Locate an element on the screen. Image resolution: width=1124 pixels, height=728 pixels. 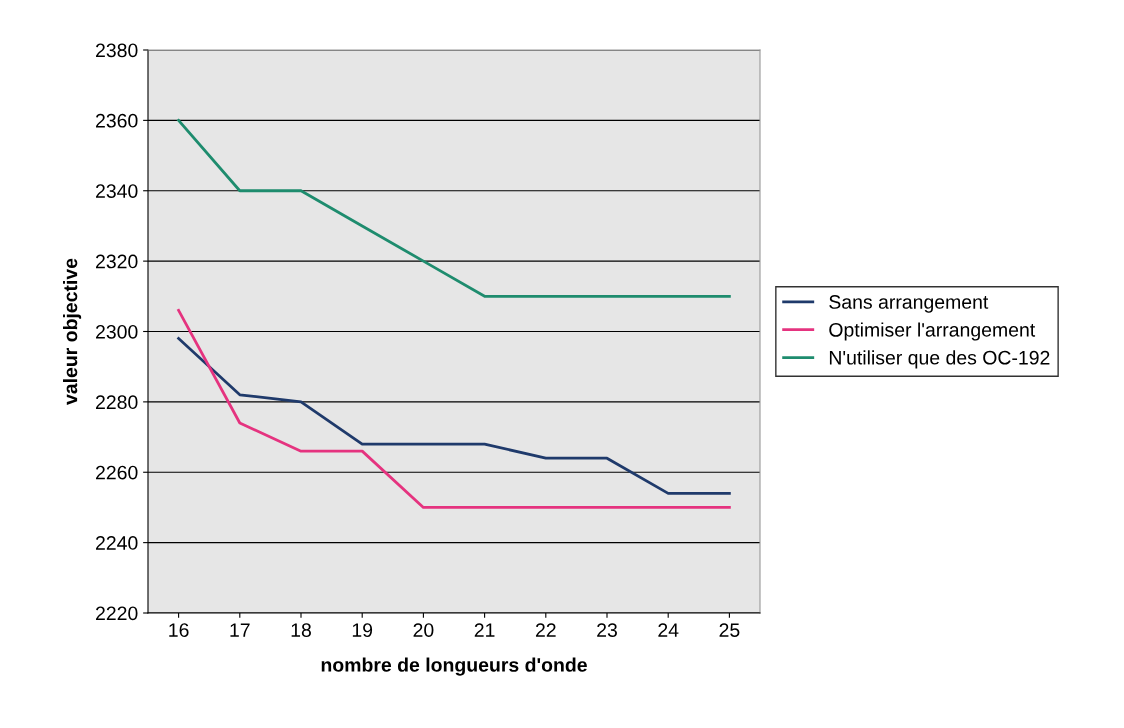
x-tick-label: 17 is located at coordinates (240, 630).